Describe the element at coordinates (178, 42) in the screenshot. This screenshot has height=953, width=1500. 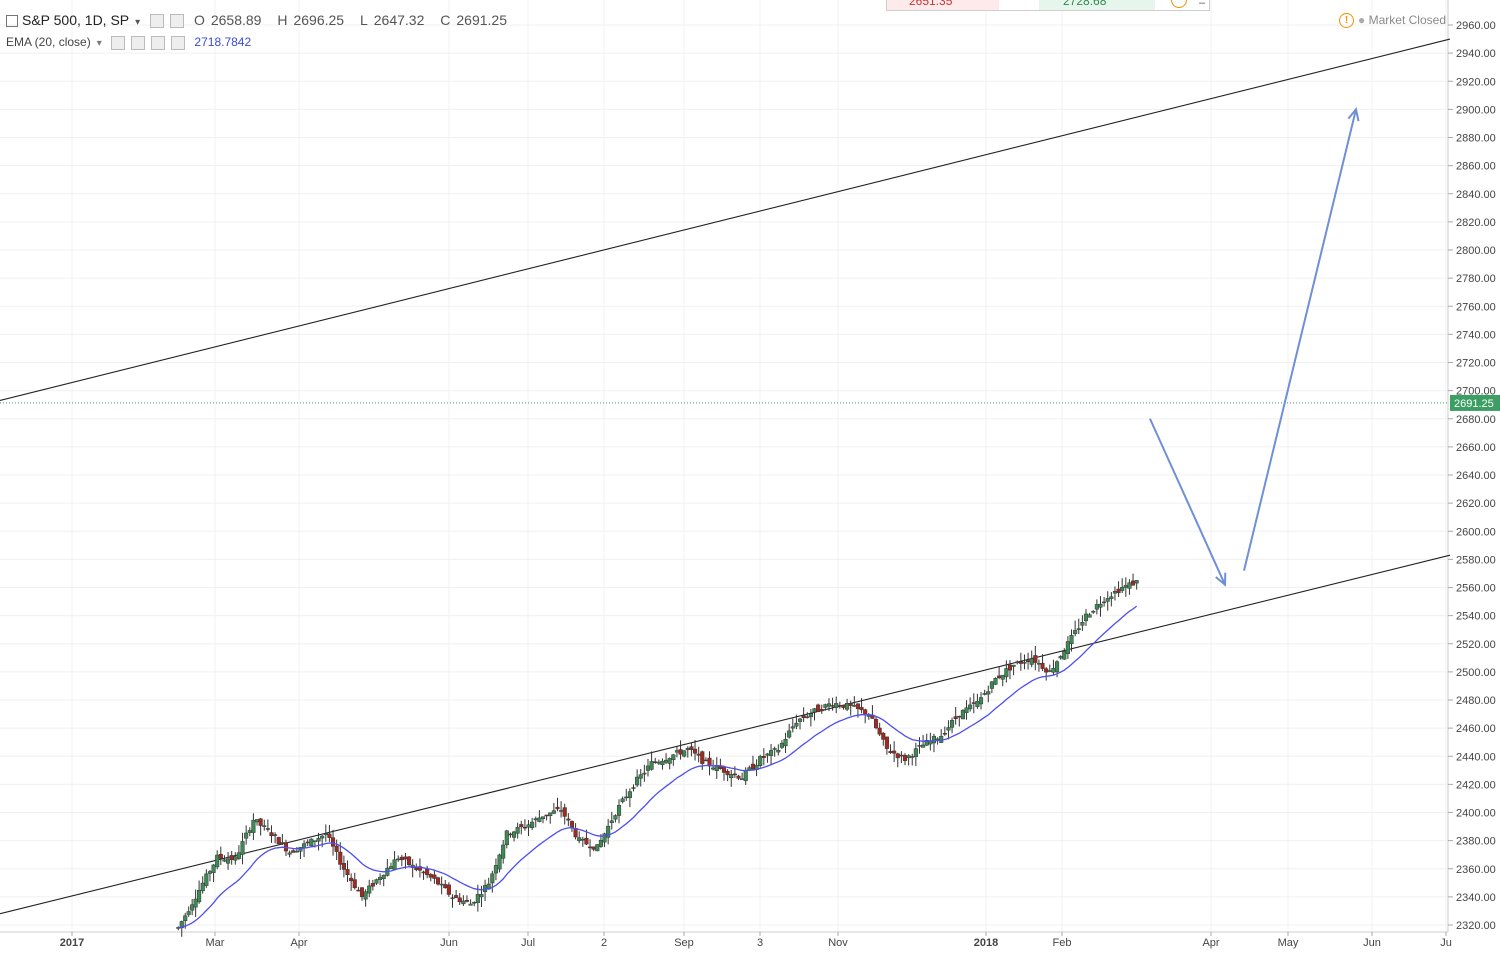
I see `close-icon` at that location.